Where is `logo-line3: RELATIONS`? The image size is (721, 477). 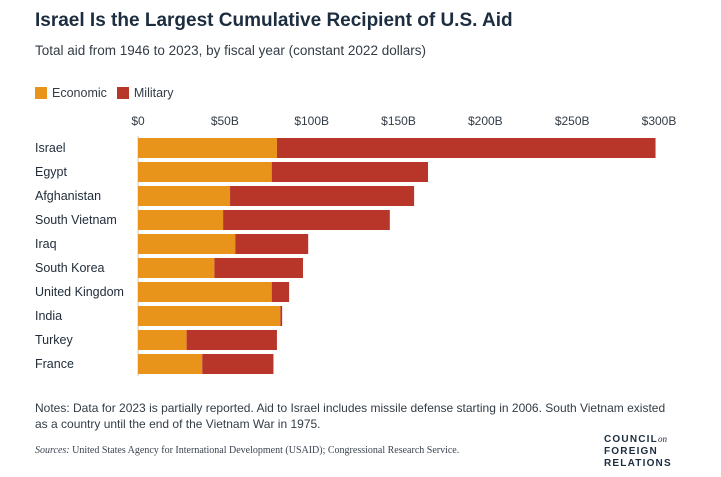 logo-line3: RELATIONS is located at coordinates (638, 463).